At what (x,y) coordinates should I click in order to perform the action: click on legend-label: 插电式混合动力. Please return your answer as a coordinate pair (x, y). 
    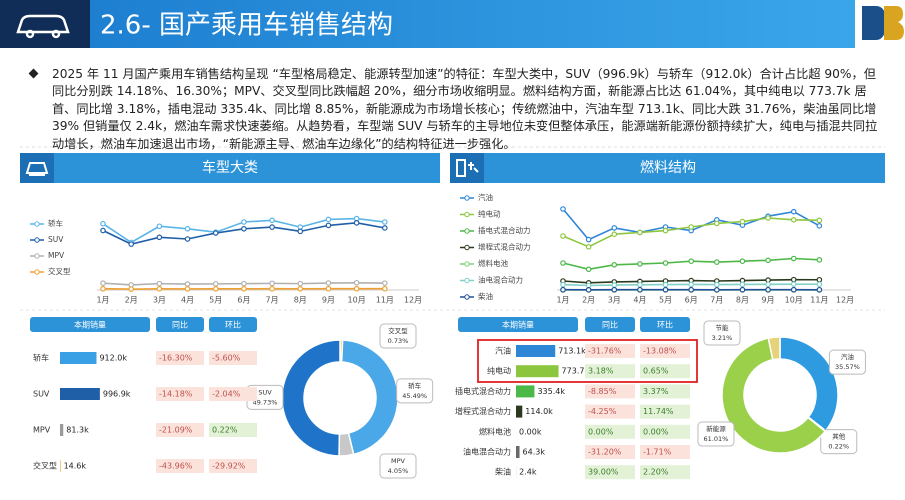
    Looking at the image, I should click on (504, 230).